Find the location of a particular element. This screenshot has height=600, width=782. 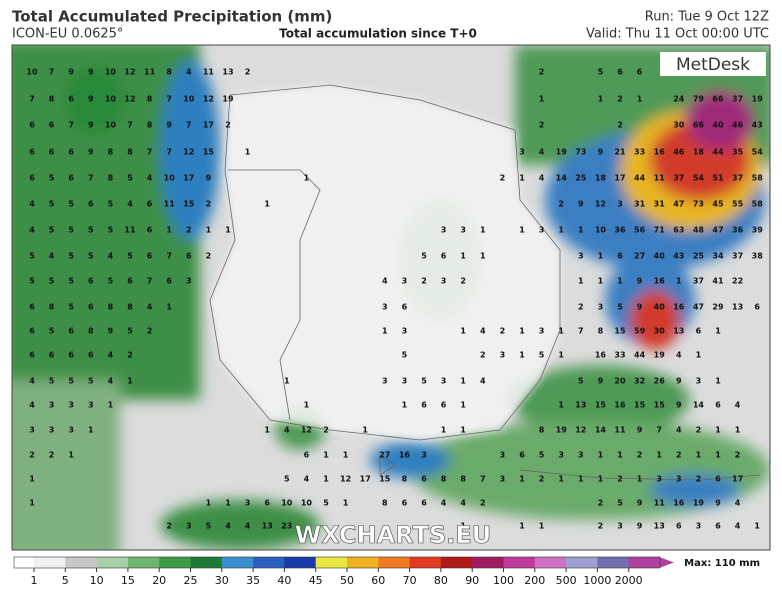

precip-value: 22 is located at coordinates (737, 281).